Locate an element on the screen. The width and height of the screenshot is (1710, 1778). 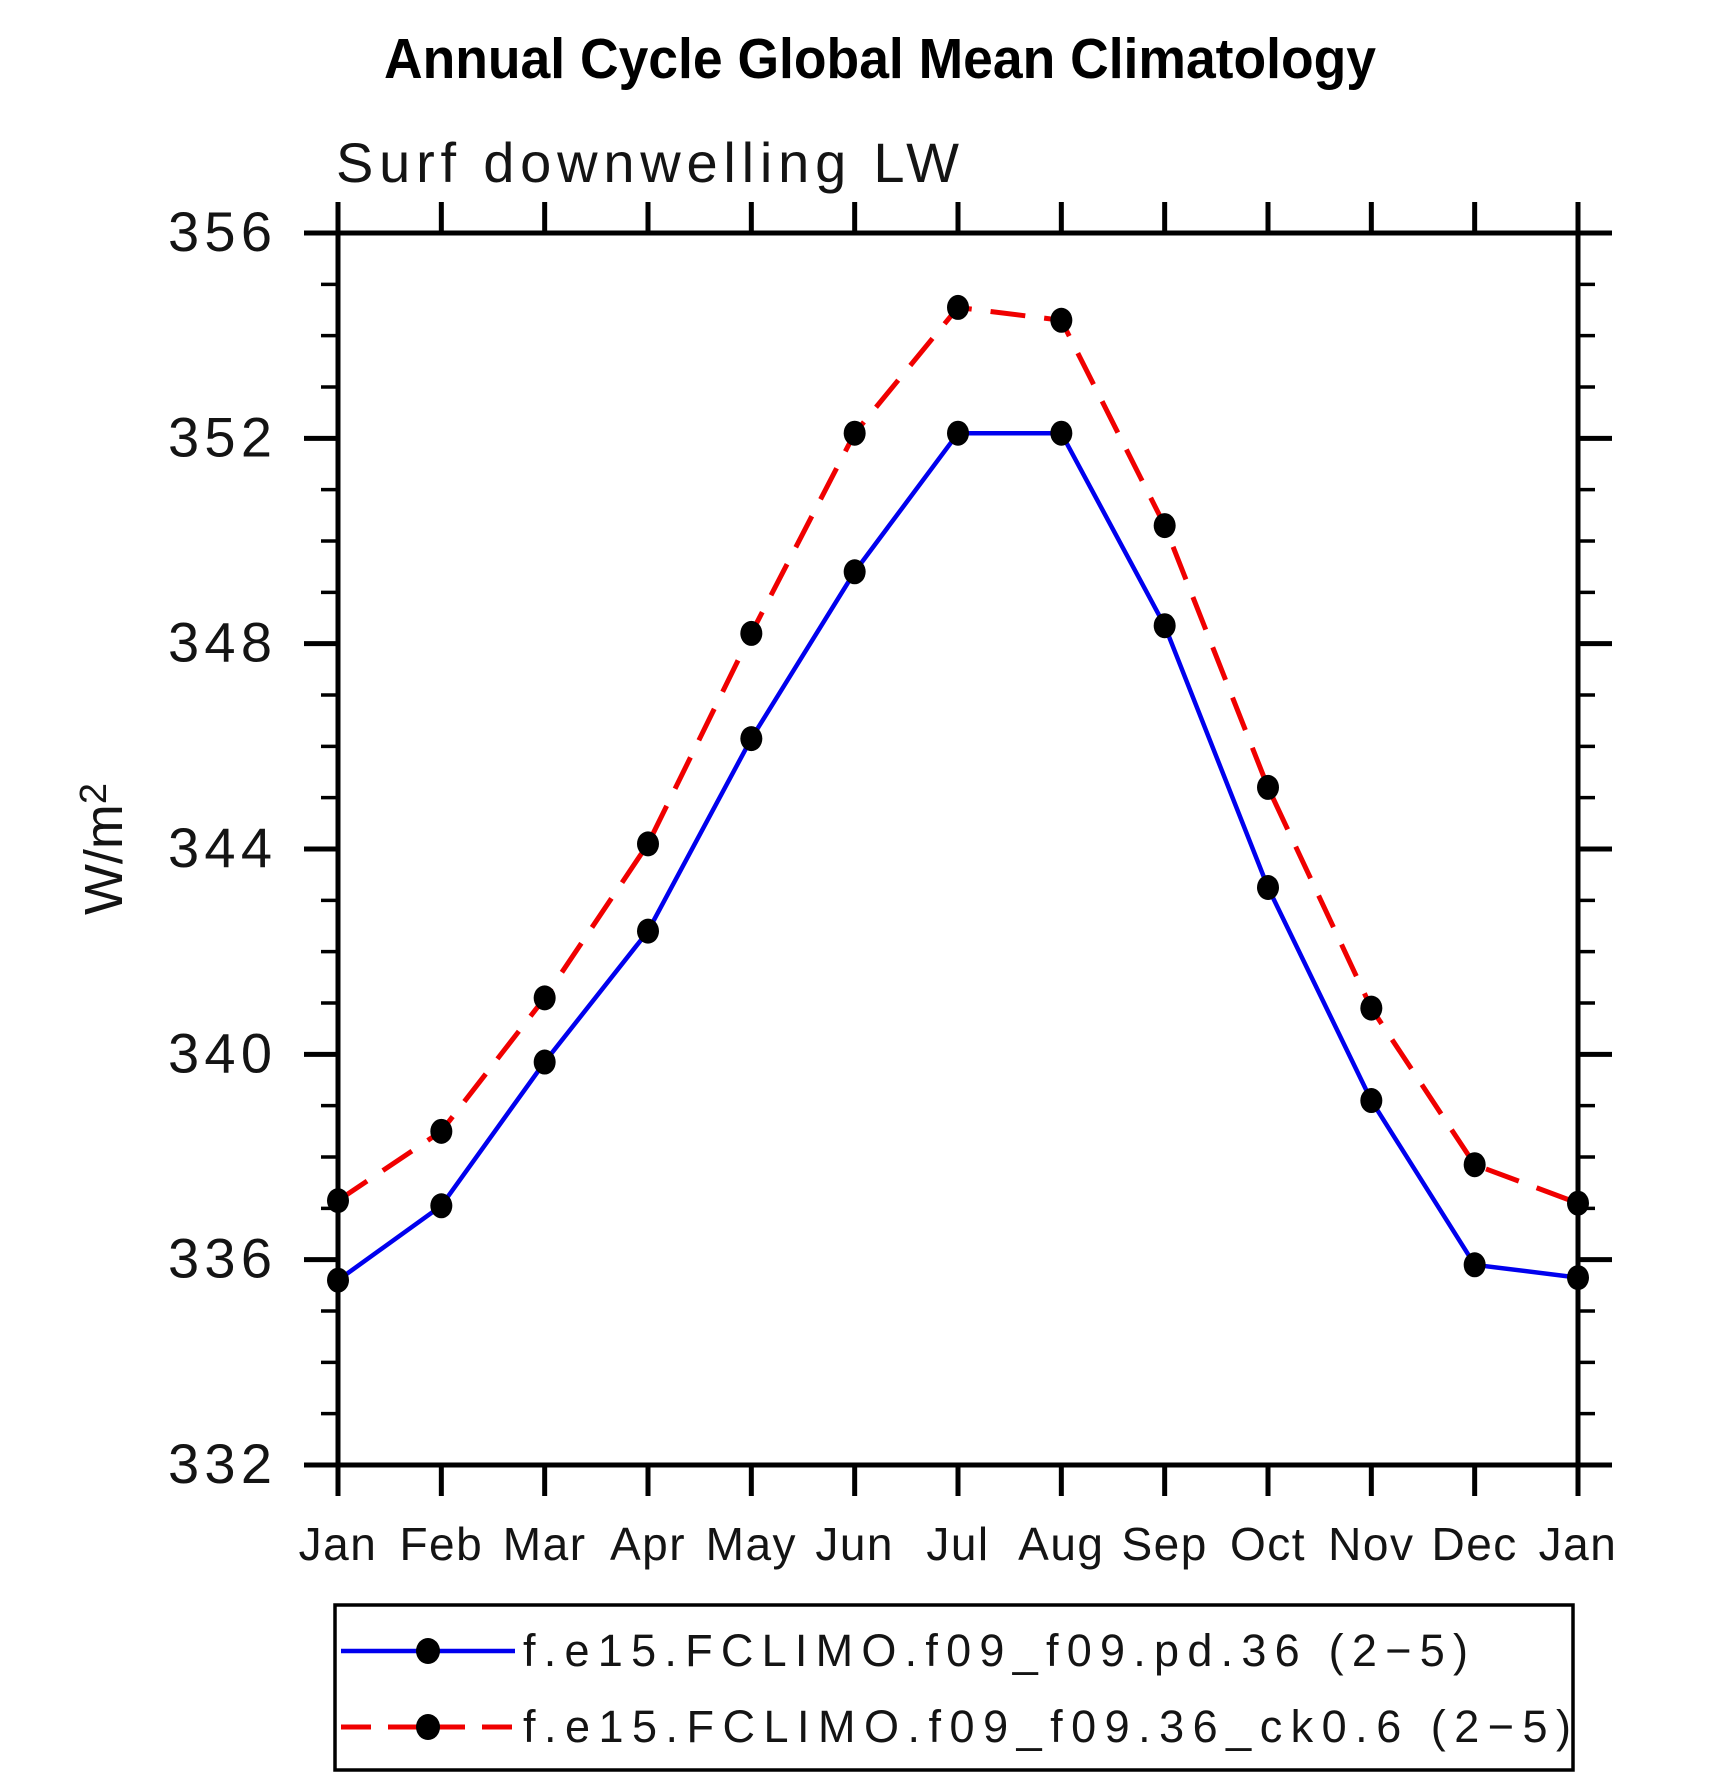
data-point-s0-Nov is located at coordinates (1371, 1101).